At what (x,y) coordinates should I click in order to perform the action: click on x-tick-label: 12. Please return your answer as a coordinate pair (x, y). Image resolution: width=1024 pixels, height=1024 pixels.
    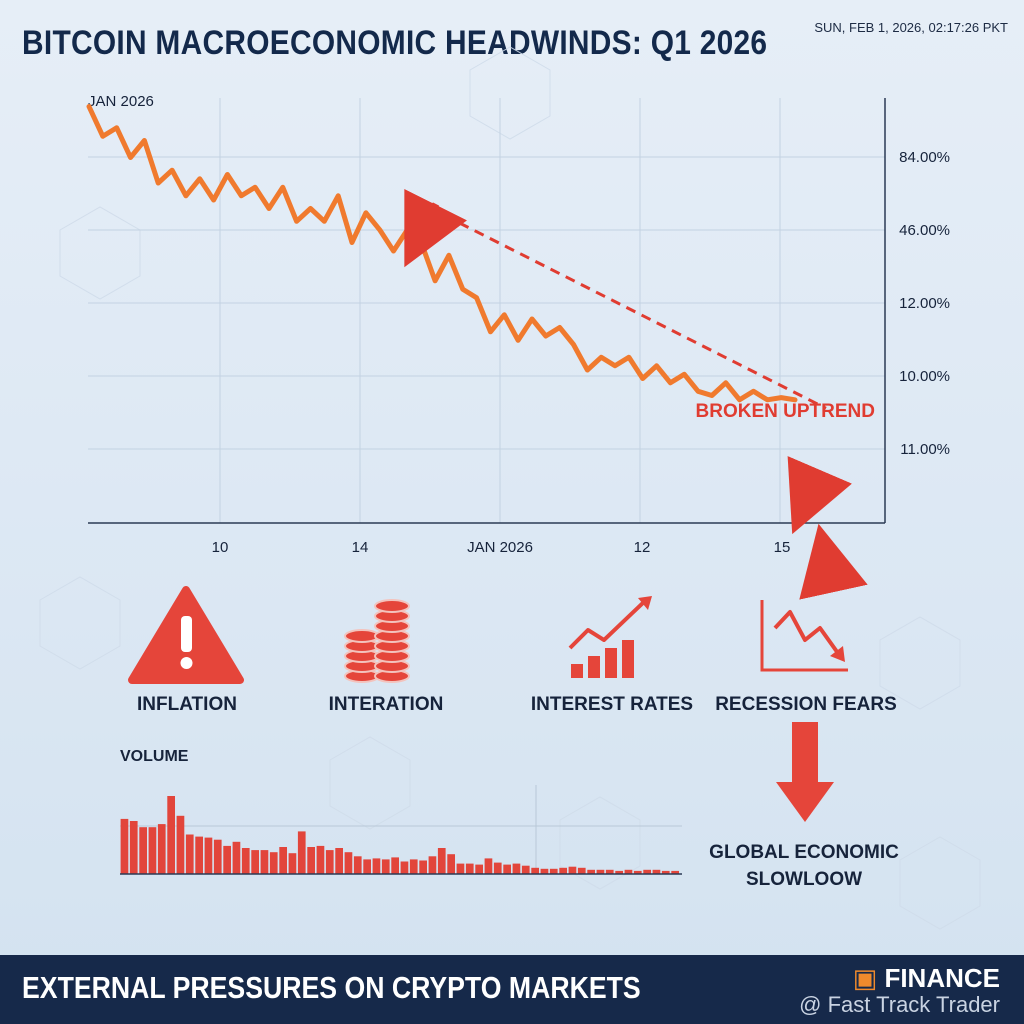
    Looking at the image, I should click on (642, 547).